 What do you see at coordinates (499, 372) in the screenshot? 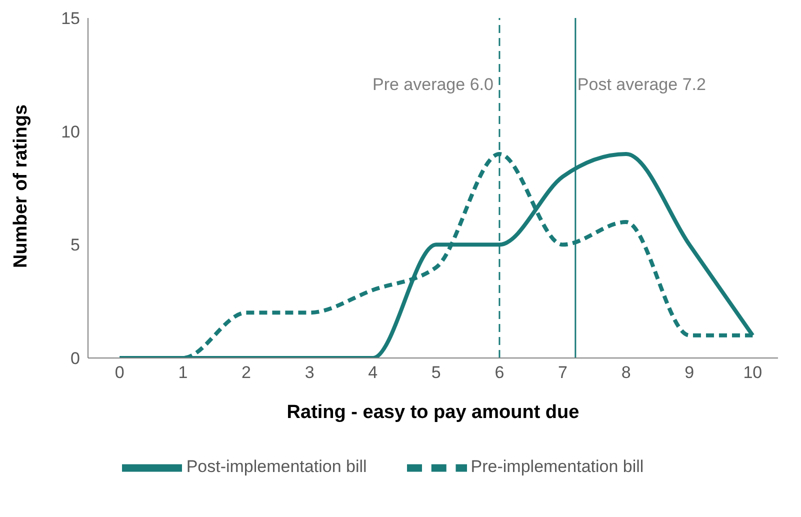
I see `x-tick-label: 6` at bounding box center [499, 372].